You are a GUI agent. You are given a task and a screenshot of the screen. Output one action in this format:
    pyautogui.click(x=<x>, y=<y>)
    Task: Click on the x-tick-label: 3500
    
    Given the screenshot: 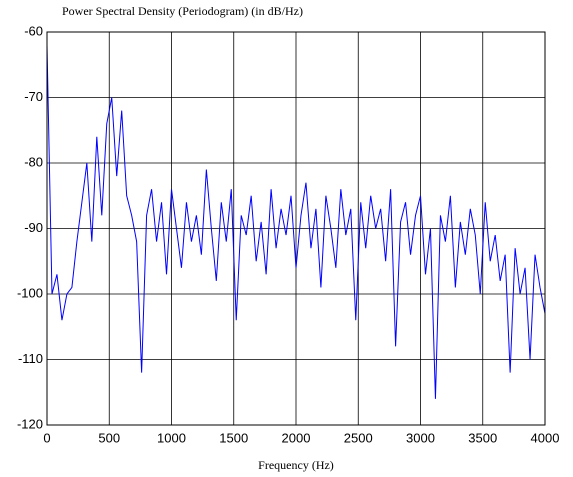 What is the action you would take?
    pyautogui.click(x=482, y=437)
    